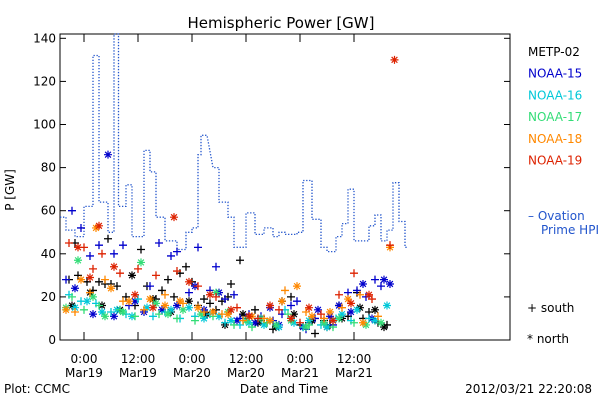 The width and height of the screenshot is (600, 400). What do you see at coordinates (48, 168) in the screenshot?
I see `y-tick-label: 80` at bounding box center [48, 168].